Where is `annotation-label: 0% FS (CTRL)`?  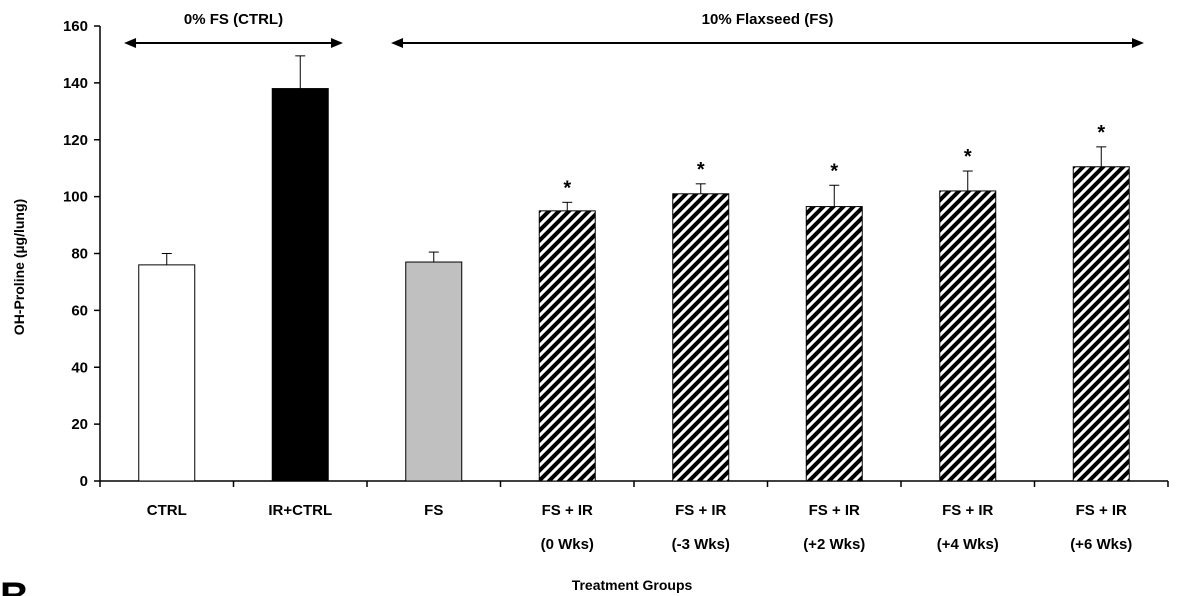
annotation-label: 0% FS (CTRL) is located at coordinates (233, 19).